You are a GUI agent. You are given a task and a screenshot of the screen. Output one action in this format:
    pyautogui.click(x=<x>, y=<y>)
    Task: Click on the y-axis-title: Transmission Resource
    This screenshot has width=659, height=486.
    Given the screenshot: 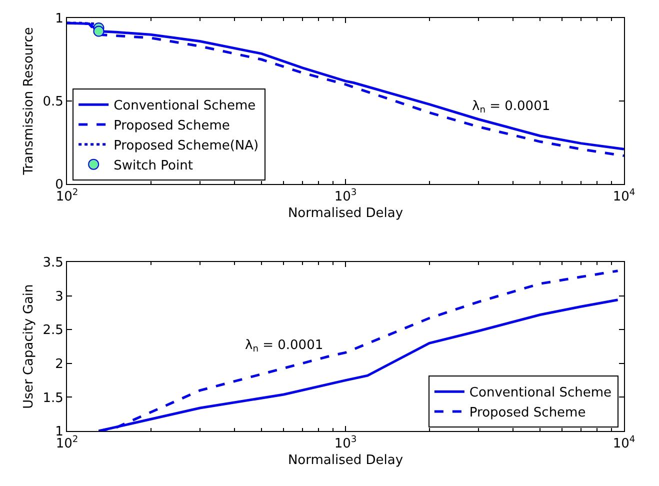 What is the action you would take?
    pyautogui.click(x=29, y=101)
    